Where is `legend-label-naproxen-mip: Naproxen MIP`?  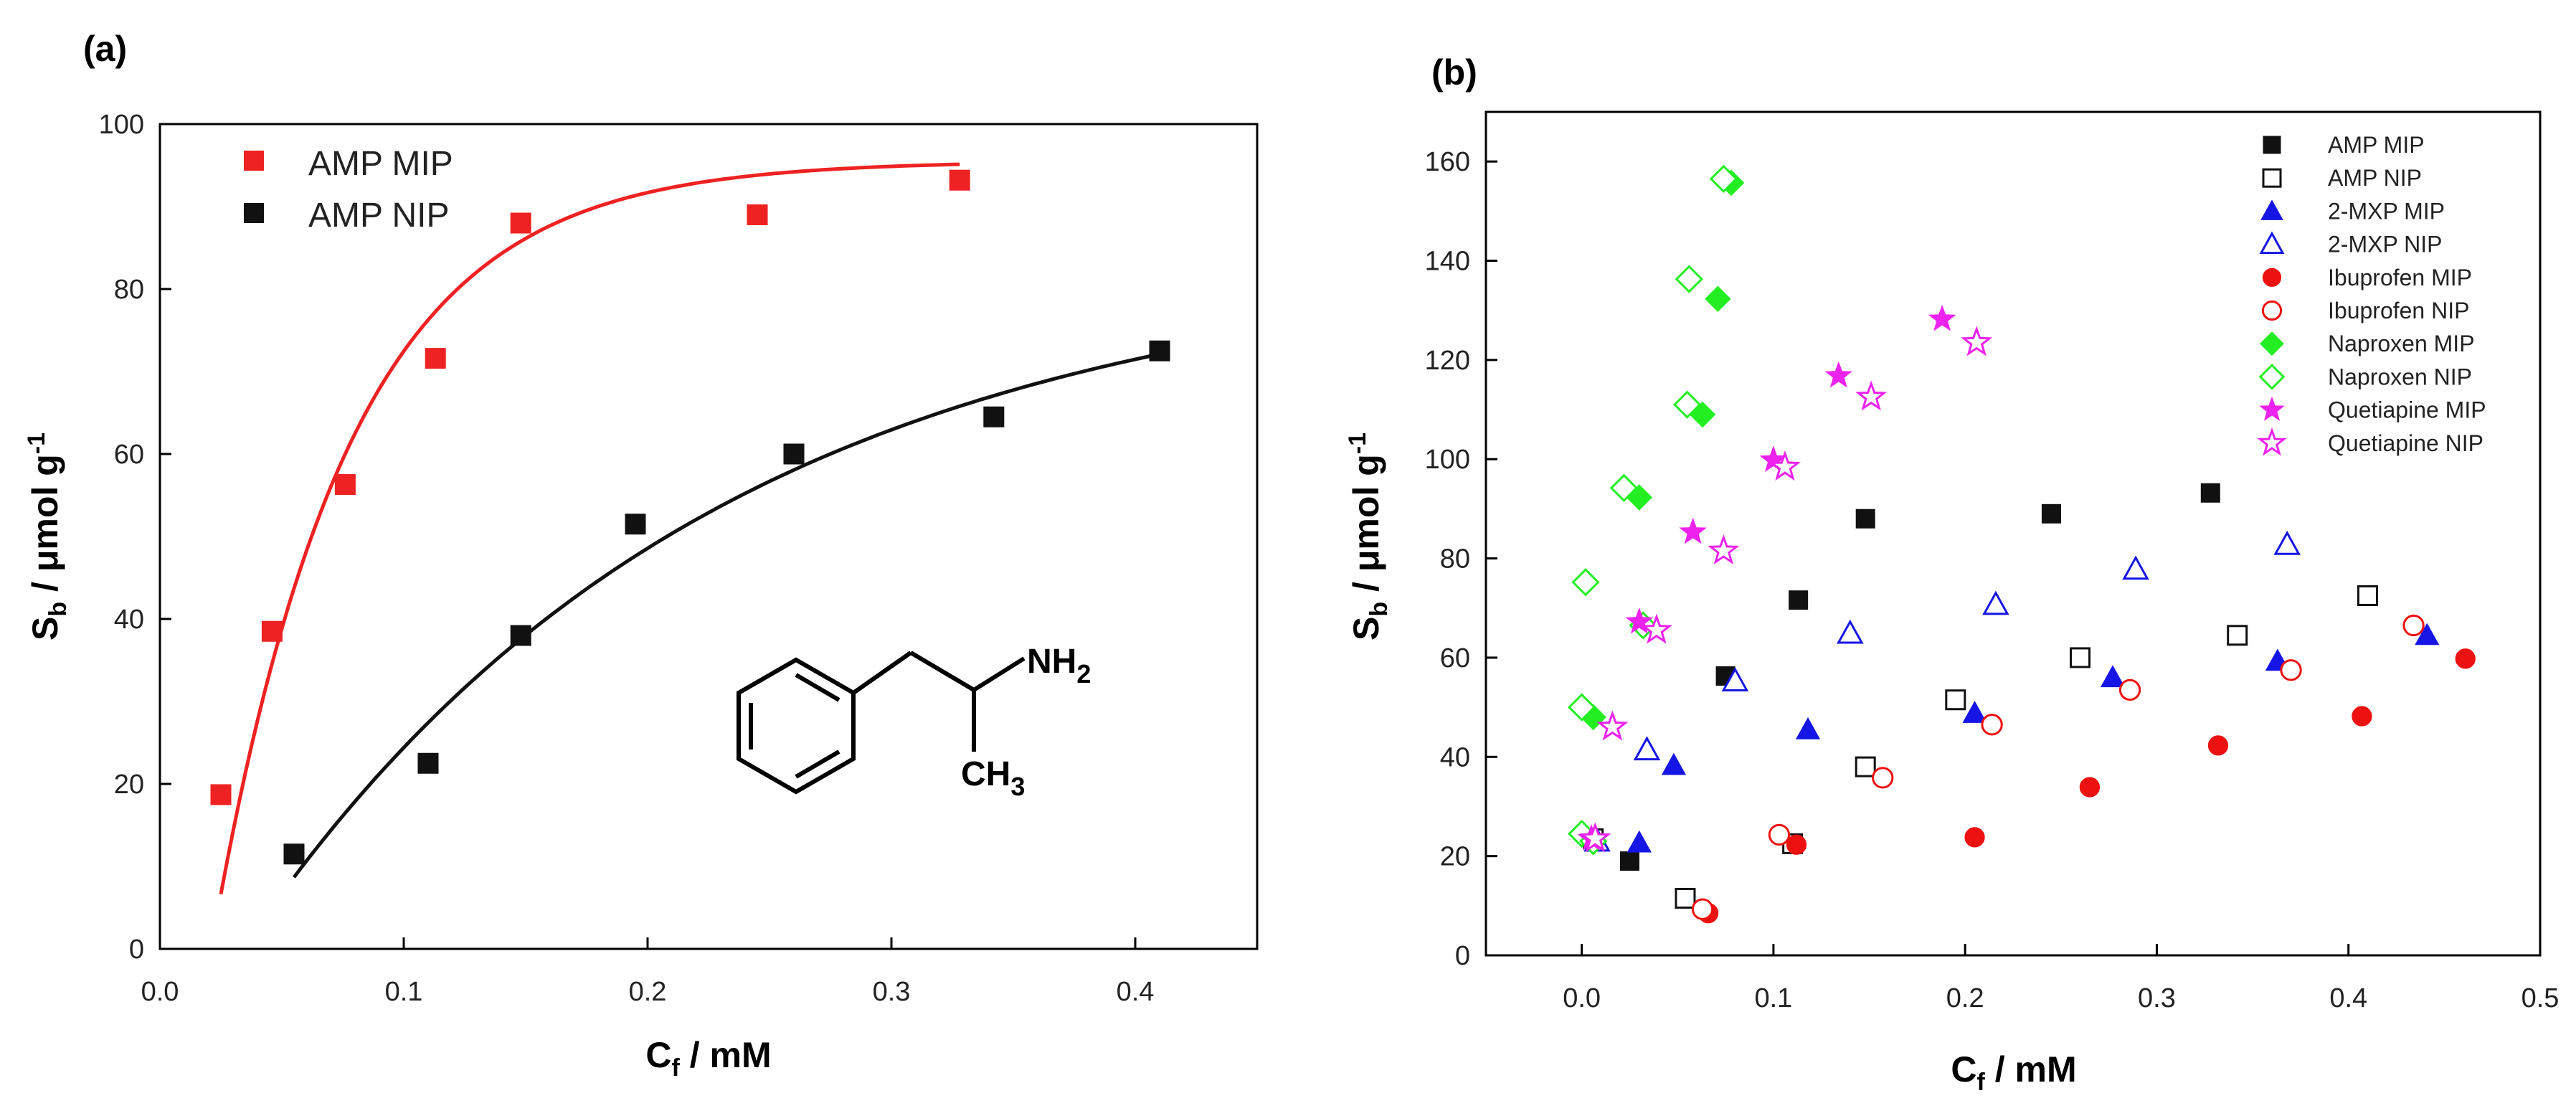
legend-label-naproxen-mip: Naproxen MIP is located at coordinates (2401, 343).